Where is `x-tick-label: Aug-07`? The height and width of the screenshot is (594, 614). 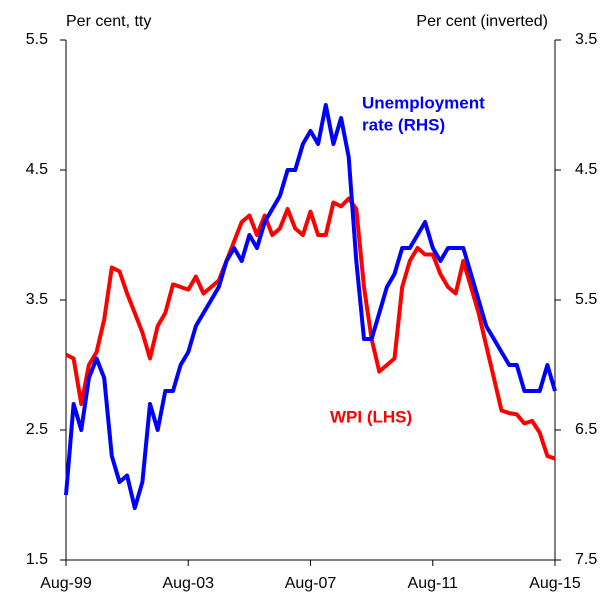 x-tick-label: Aug-07 is located at coordinates (311, 583).